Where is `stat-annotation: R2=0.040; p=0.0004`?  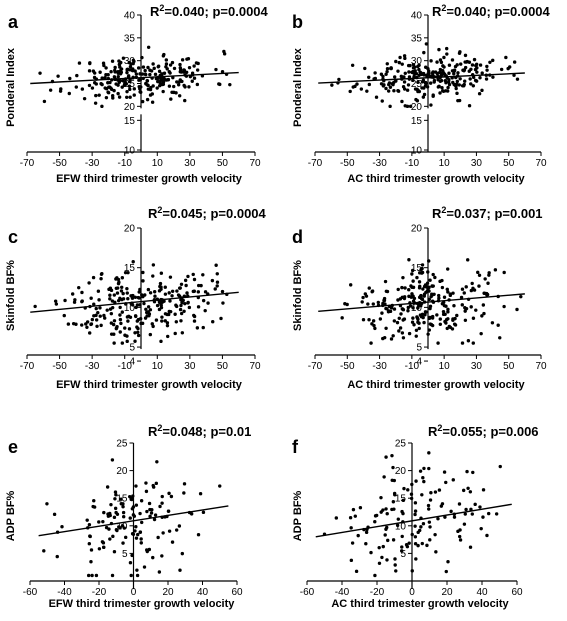
stat-annotation: R2=0.040; p=0.0004 is located at coordinates (491, 11).